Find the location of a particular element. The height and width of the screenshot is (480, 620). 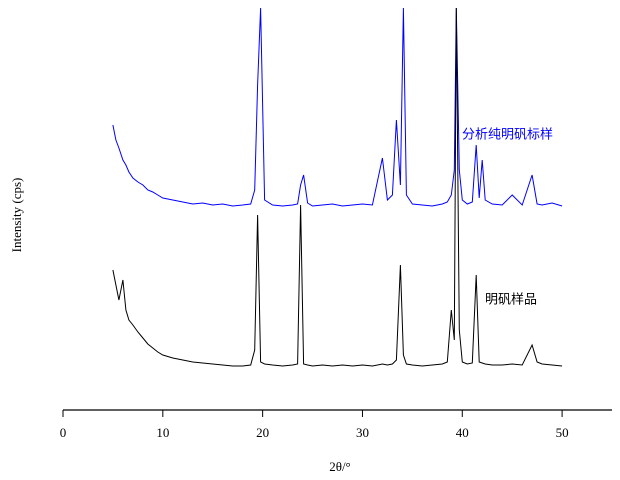

x-tick-label: 30 is located at coordinates (362, 432).